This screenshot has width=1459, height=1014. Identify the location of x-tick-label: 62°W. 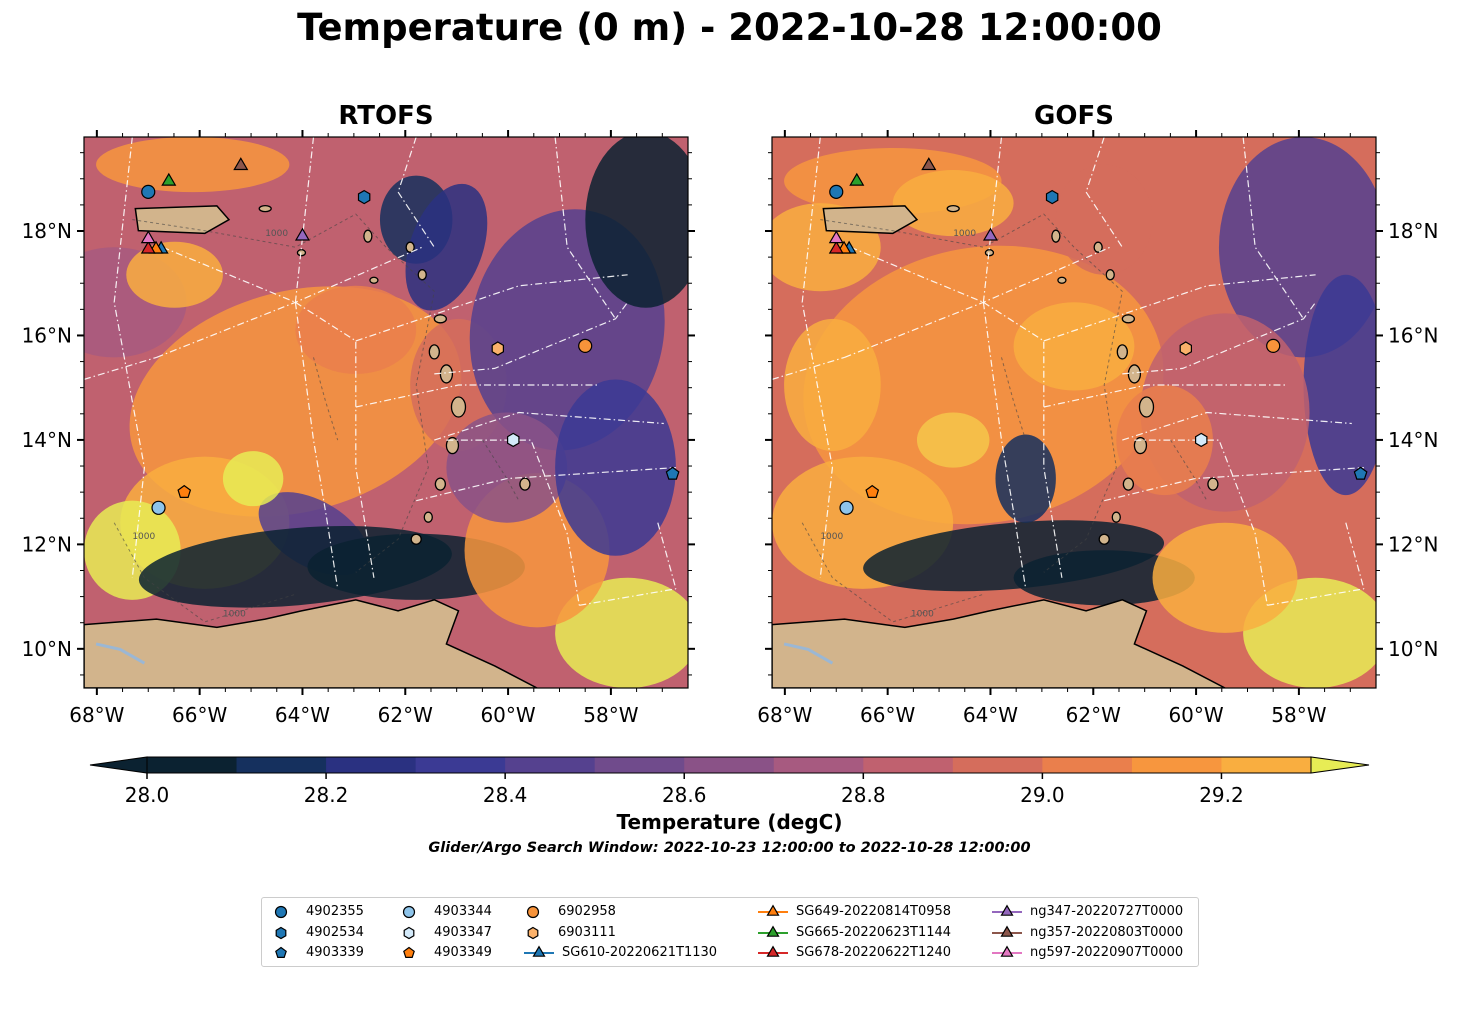
(1093, 715).